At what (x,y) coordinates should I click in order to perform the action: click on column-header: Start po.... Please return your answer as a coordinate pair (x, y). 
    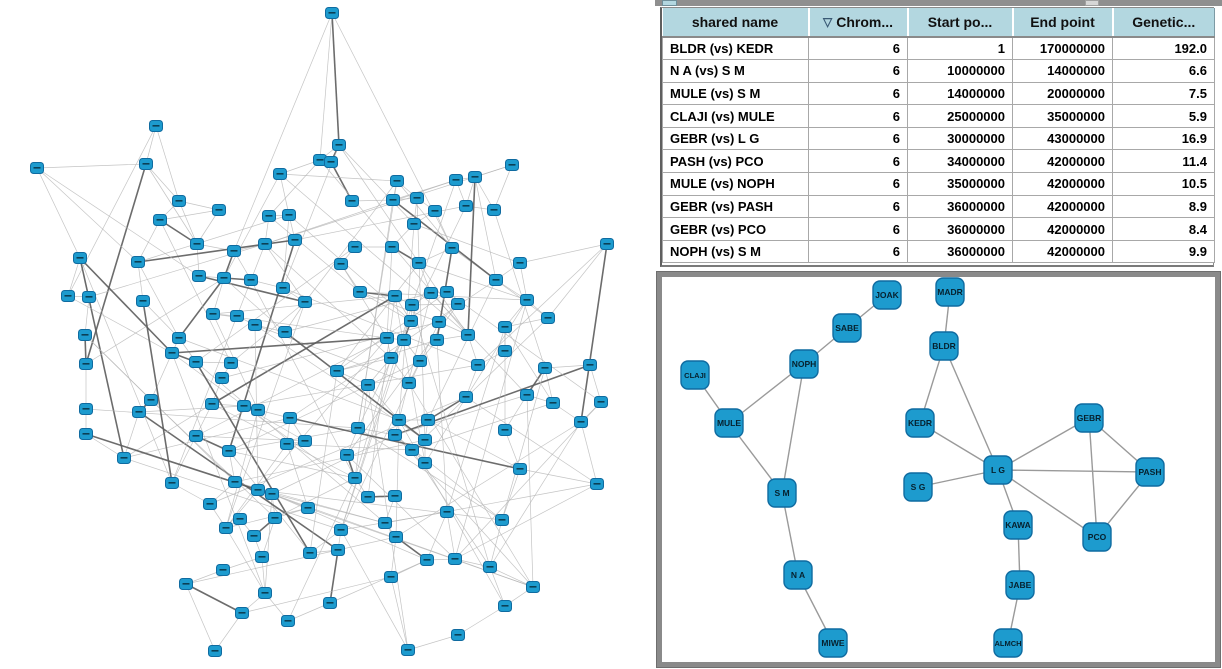
    Looking at the image, I should click on (959, 23).